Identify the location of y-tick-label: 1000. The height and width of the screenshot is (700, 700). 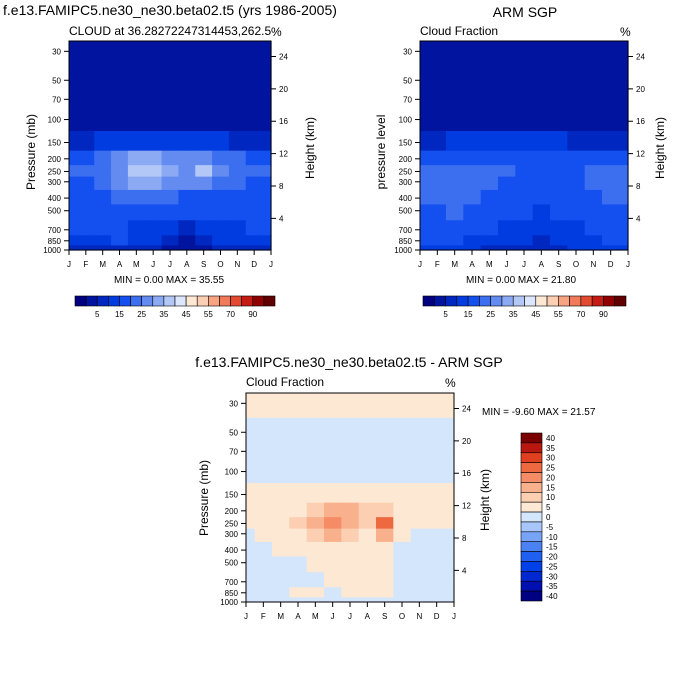
(52, 250).